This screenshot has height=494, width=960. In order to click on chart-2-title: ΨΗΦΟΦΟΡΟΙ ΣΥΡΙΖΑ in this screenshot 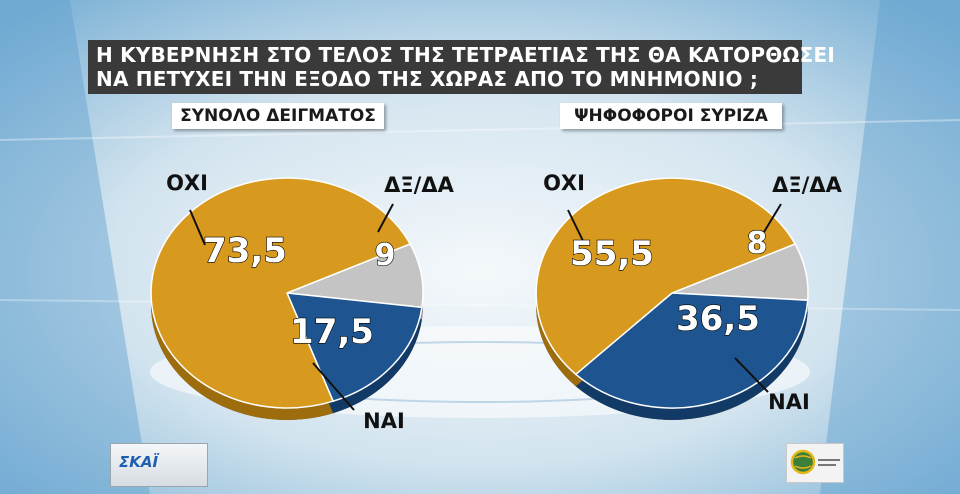, I will do `click(671, 116)`.